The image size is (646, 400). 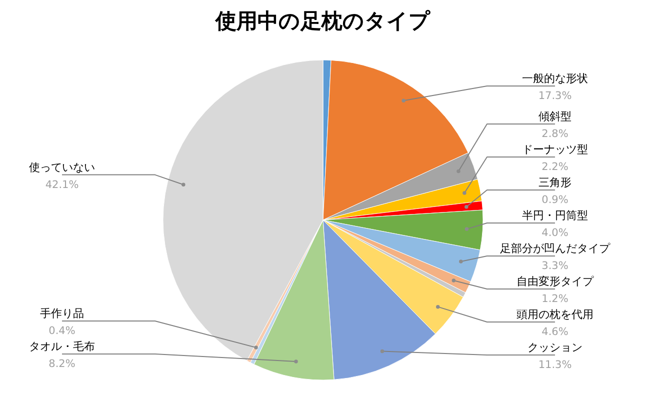 I want to click on slice-label: 三角形, so click(x=555, y=182).